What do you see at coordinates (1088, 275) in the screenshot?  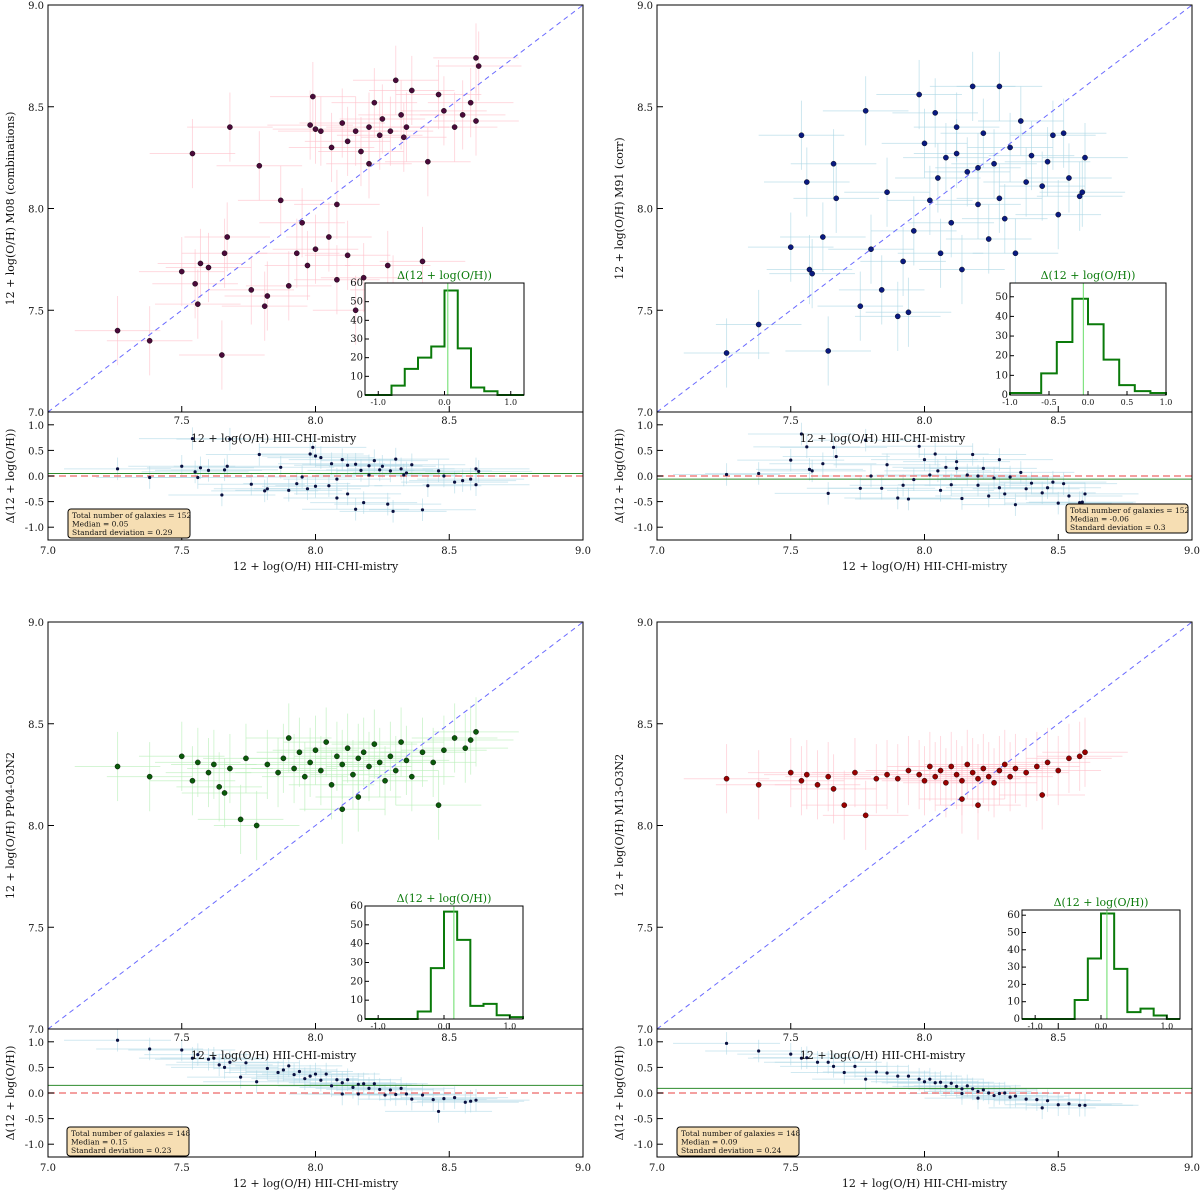 I see `inset-title: Δ(12 + log(O/H))` at bounding box center [1088, 275].